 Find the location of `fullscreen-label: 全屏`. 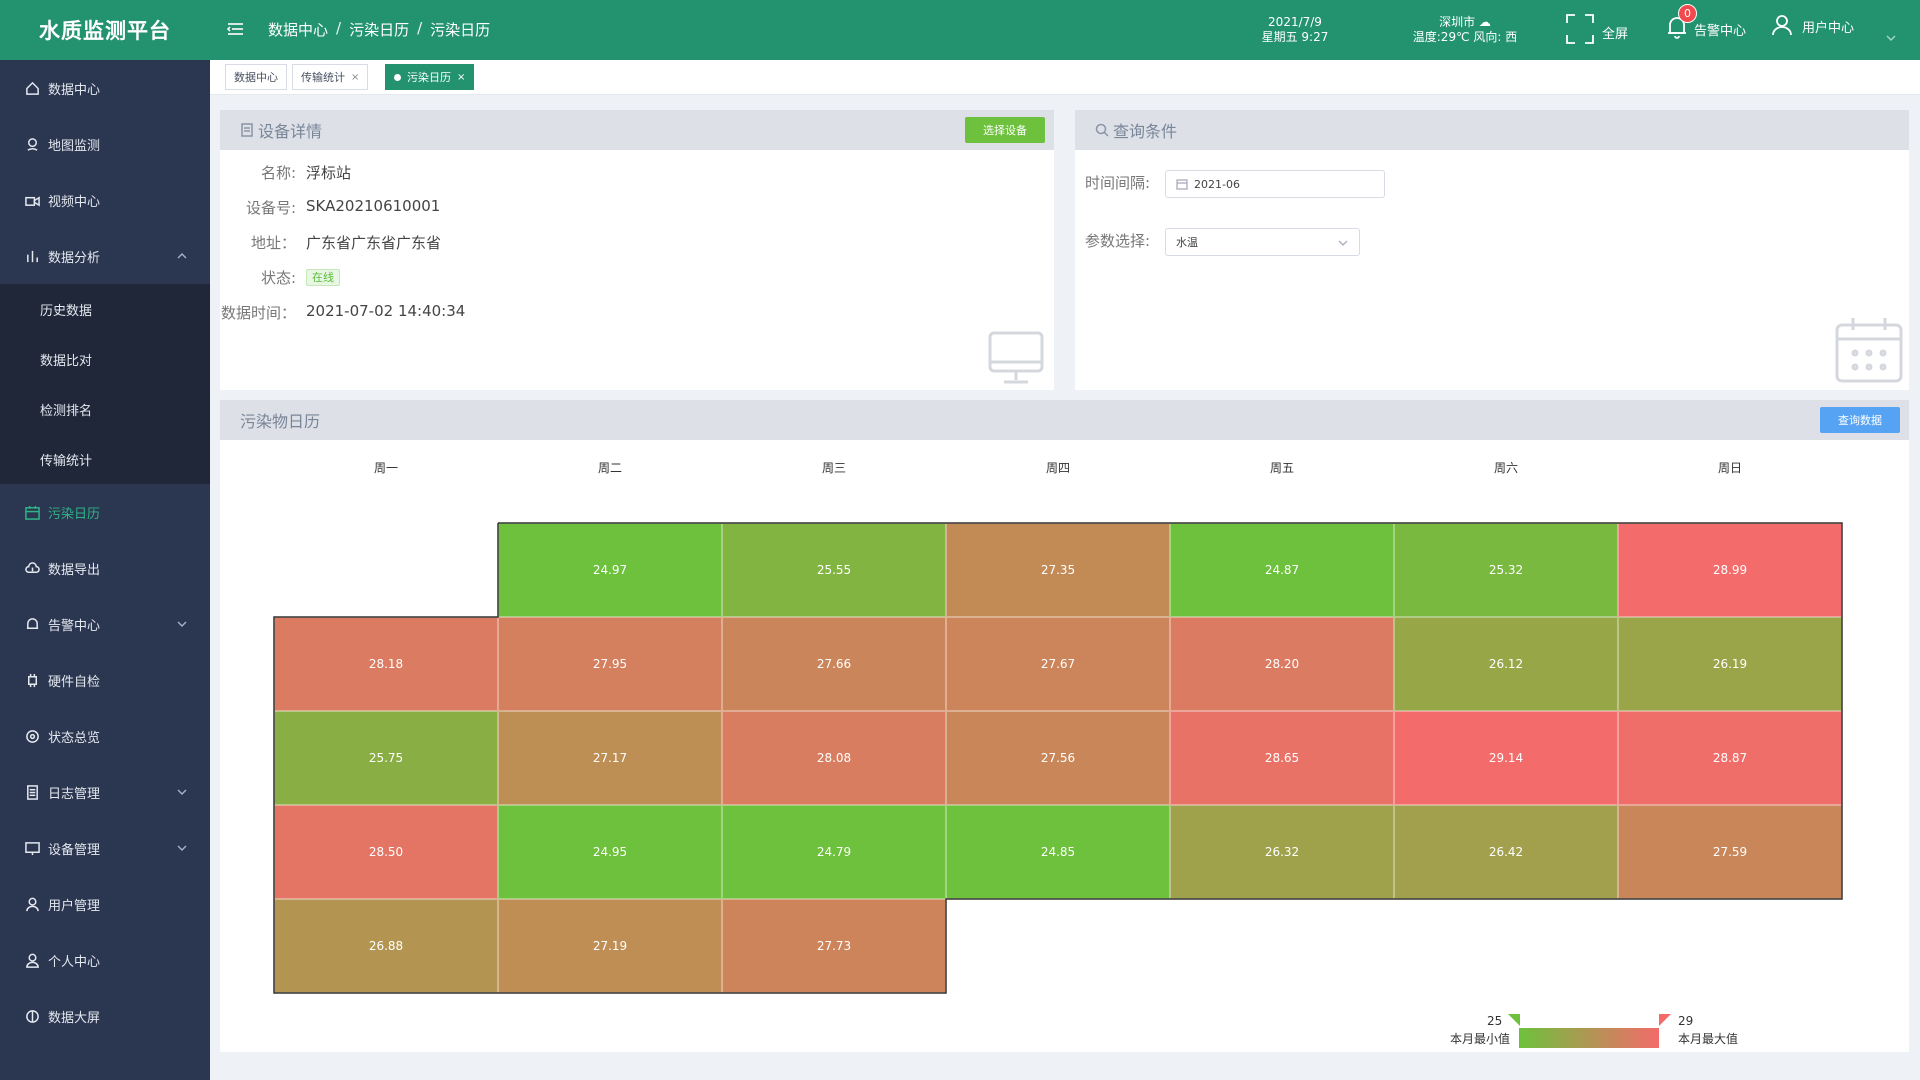

fullscreen-label: 全屏 is located at coordinates (1615, 34).